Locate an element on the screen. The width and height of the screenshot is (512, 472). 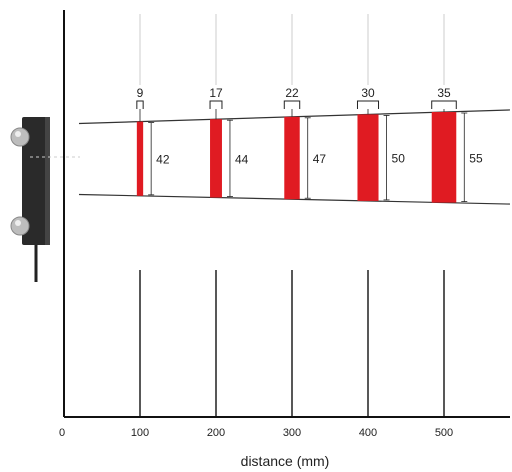
height-label: 44 is located at coordinates (242, 159).